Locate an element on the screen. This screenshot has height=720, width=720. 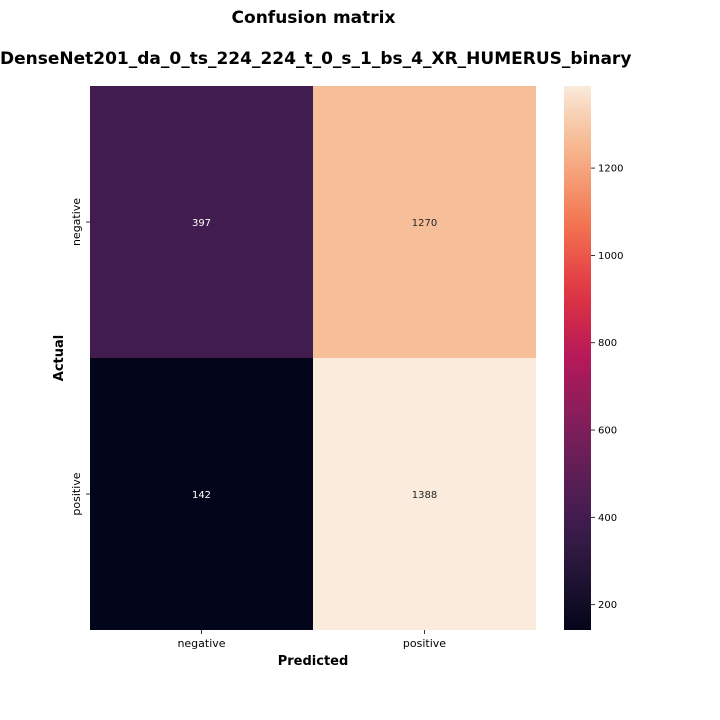
cell-value-label: 142 is located at coordinates (201, 495).